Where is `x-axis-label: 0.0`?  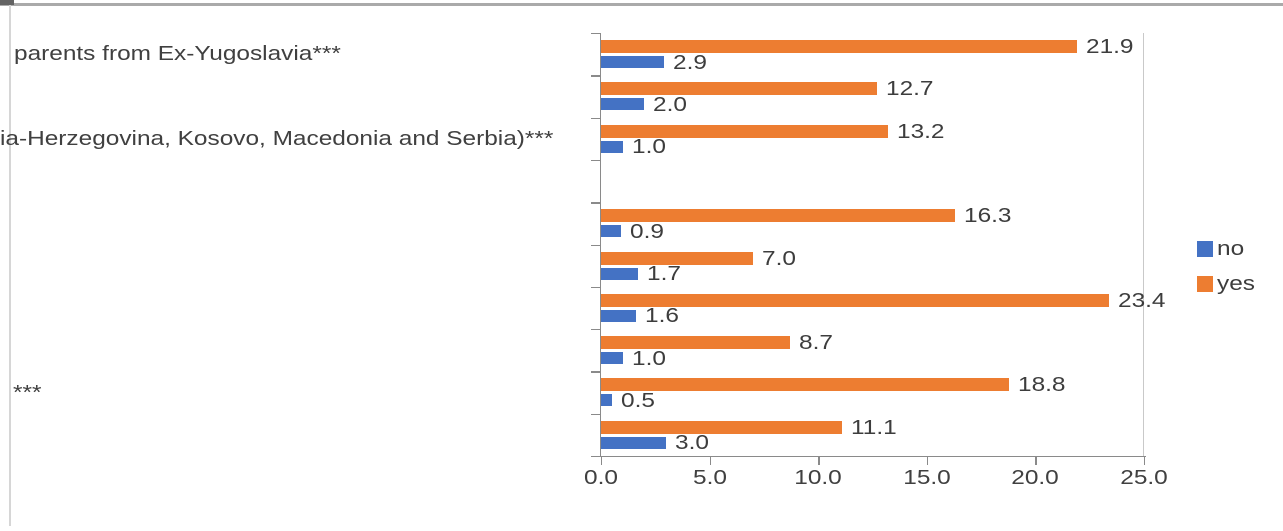
x-axis-label: 0.0 is located at coordinates (601, 478).